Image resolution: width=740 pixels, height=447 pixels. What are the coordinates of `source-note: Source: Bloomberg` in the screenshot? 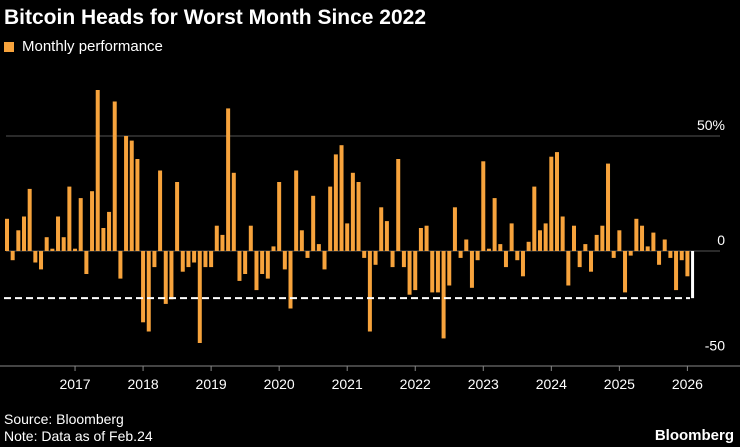 It's located at (64, 419).